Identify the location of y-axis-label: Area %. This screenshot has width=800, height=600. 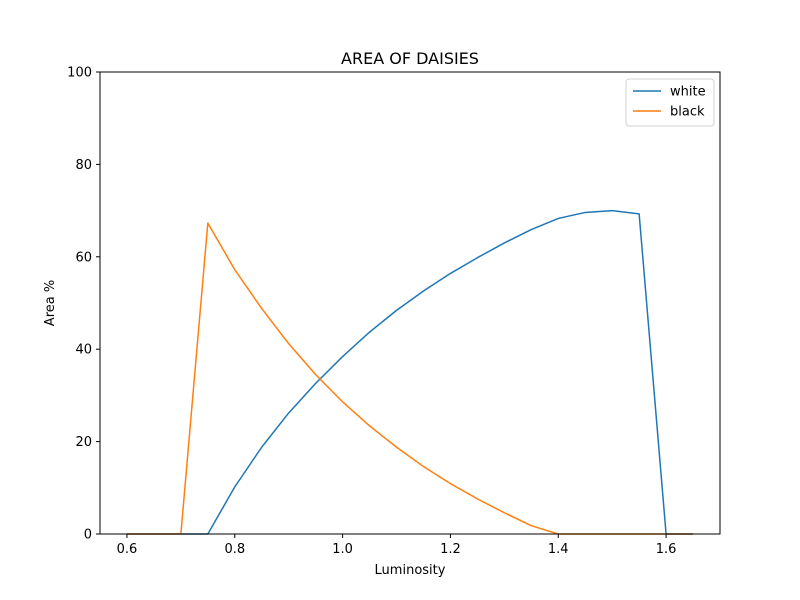
(50, 303).